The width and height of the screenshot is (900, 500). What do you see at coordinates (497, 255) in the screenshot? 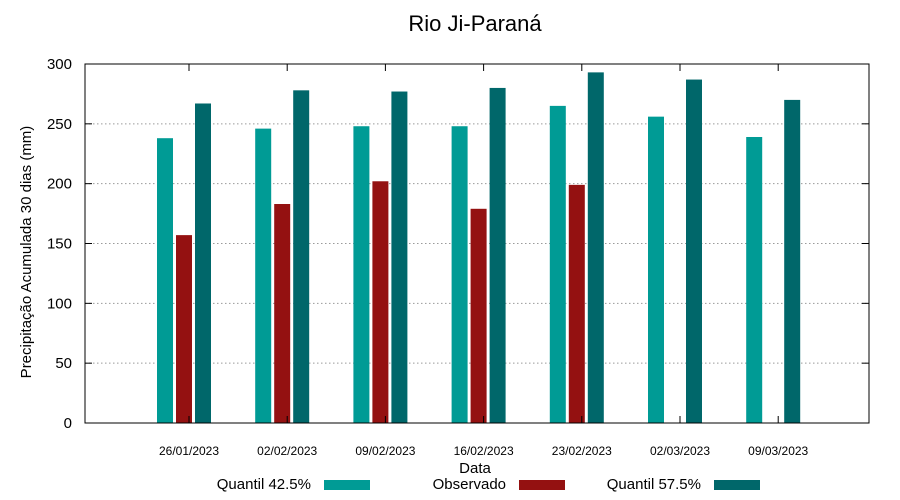
I see `bar-quantil-57-5--3` at bounding box center [497, 255].